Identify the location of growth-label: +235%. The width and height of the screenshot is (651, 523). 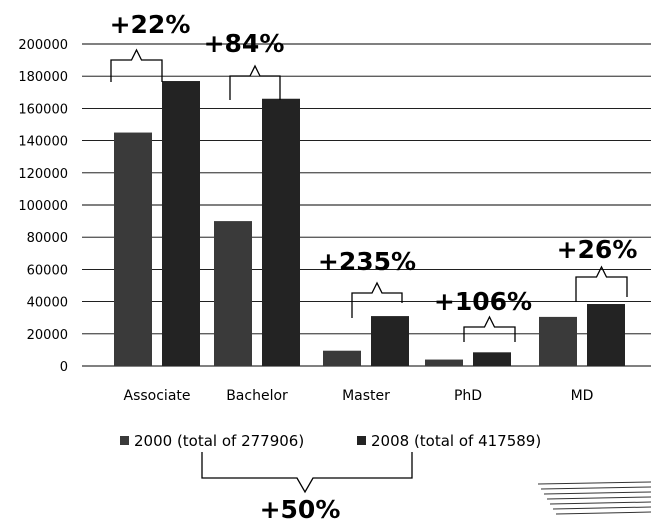
(367, 261).